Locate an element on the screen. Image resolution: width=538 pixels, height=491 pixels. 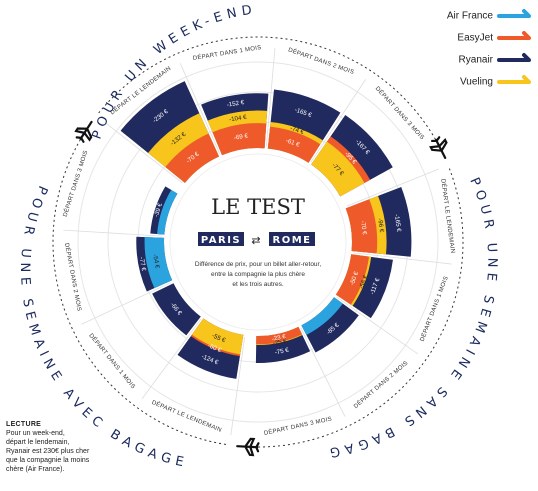
bar-sans-3-easyjet is located at coordinates (279, 335).